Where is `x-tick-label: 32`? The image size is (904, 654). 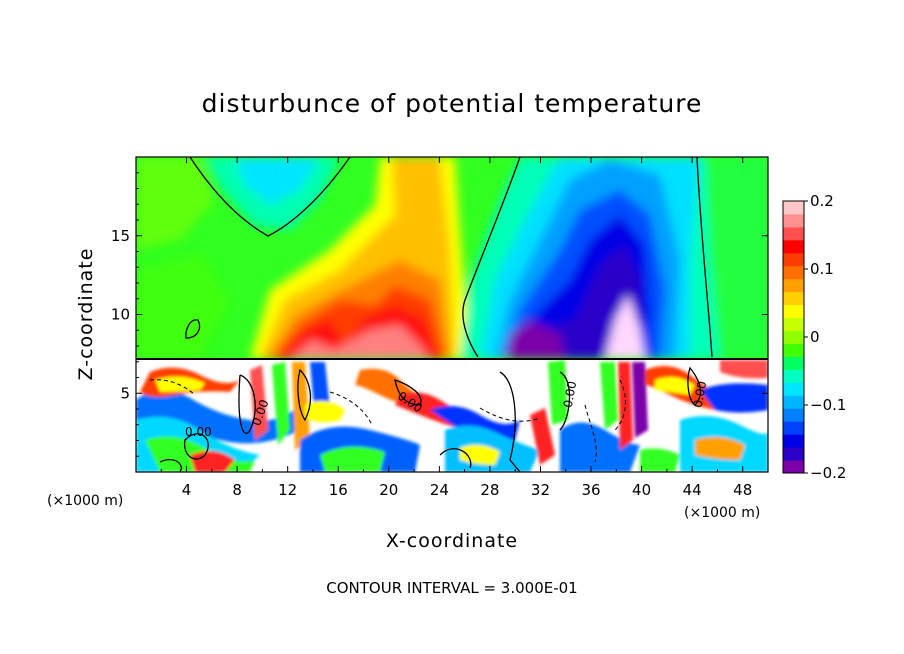
x-tick-label: 32 is located at coordinates (540, 490).